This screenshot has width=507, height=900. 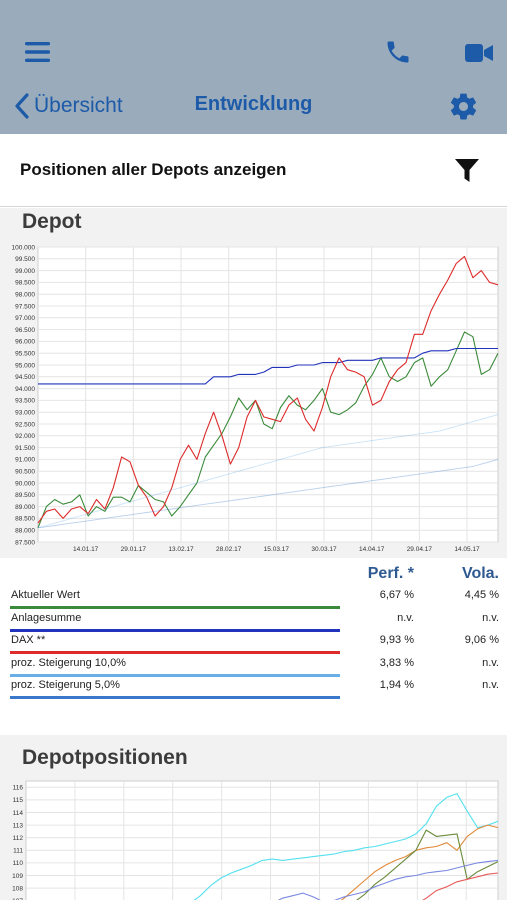 What do you see at coordinates (17, 876) in the screenshot?
I see `y-tick-label: 109` at bounding box center [17, 876].